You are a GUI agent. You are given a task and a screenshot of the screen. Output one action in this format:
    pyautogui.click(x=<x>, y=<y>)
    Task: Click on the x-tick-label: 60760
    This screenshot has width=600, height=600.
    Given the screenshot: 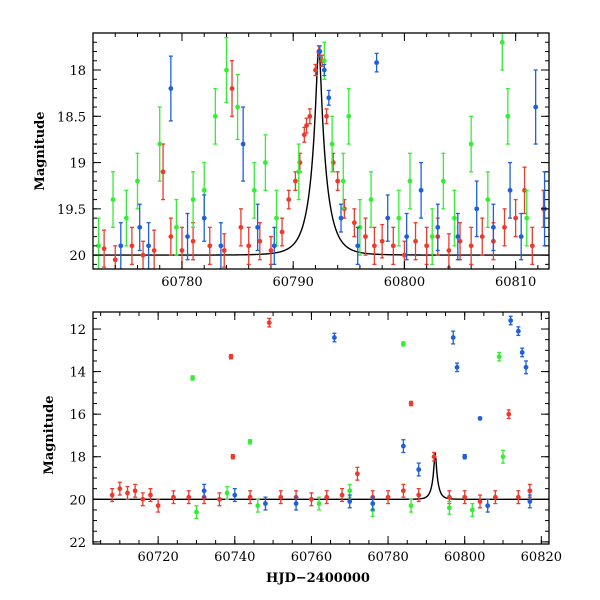 What is the action you would take?
    pyautogui.click(x=311, y=557)
    